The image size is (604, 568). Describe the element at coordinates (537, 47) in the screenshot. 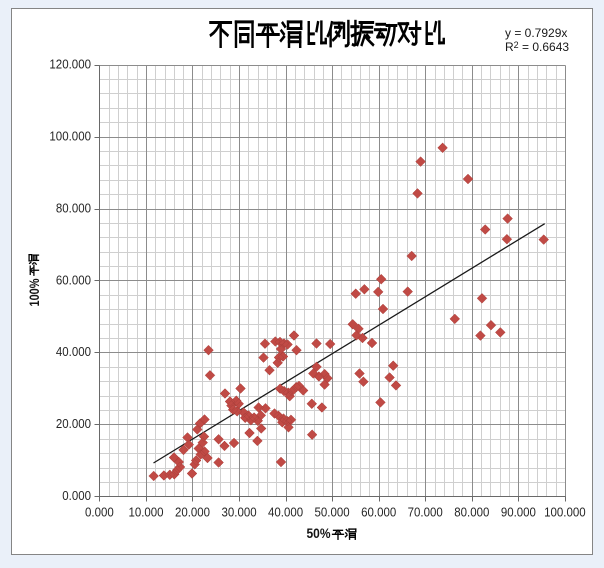

I see `svg-text: R2 = 0.6643` at that location.